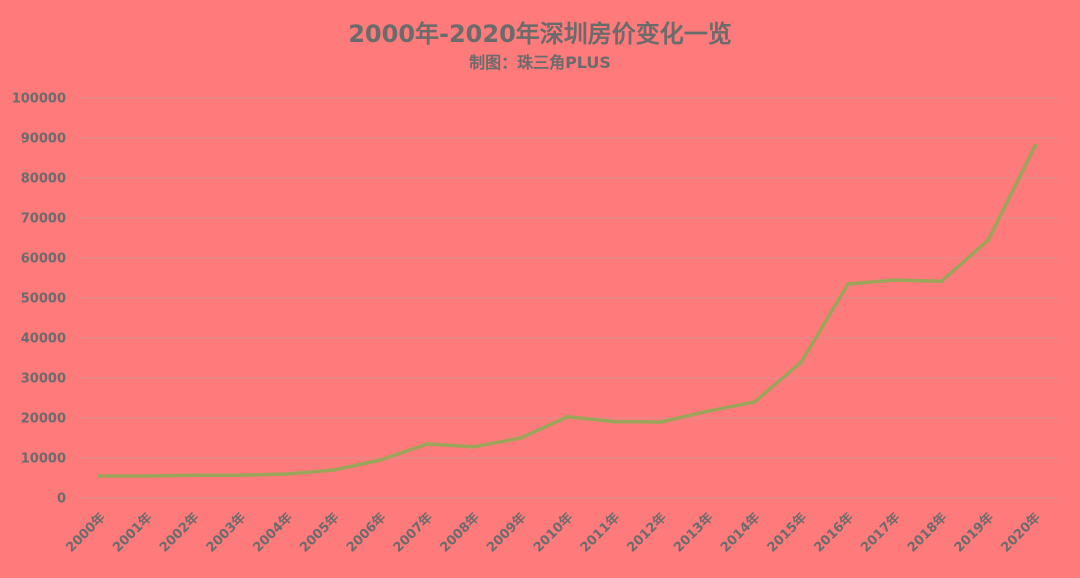 This screenshot has width=1080, height=578. I want to click on y-tick-label: 70000, so click(43, 219).